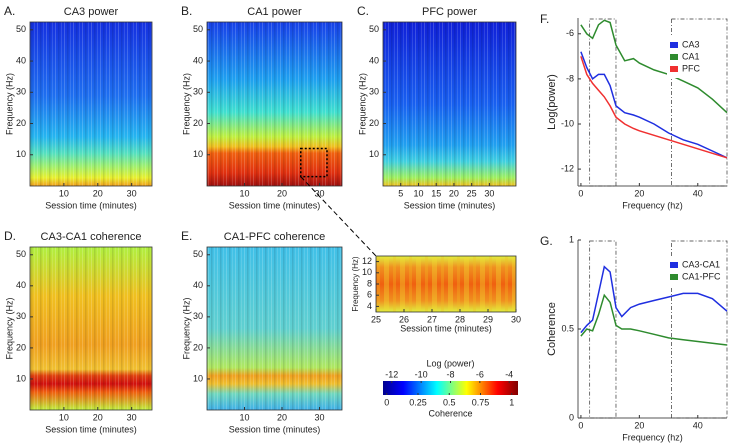 Image resolution: width=729 pixels, height=446 pixels. I want to click on x-tick-label: 26, so click(404, 319).